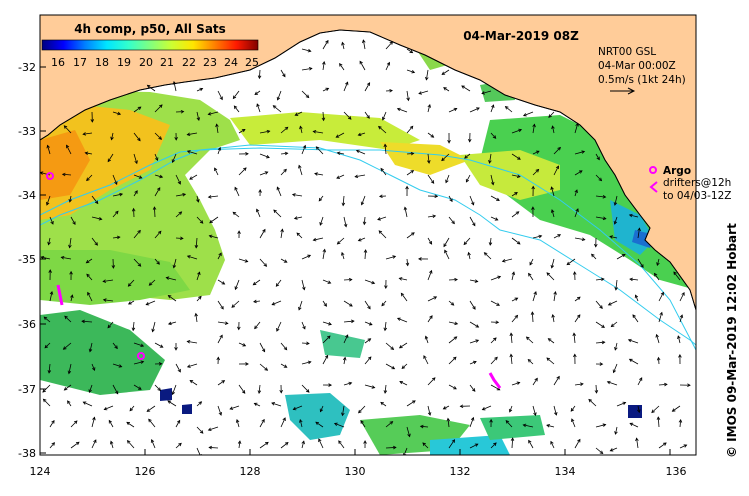 The height and width of the screenshot is (496, 749). Describe the element at coordinates (58, 62) in the screenshot. I see `colorbar-tick: 16` at that location.